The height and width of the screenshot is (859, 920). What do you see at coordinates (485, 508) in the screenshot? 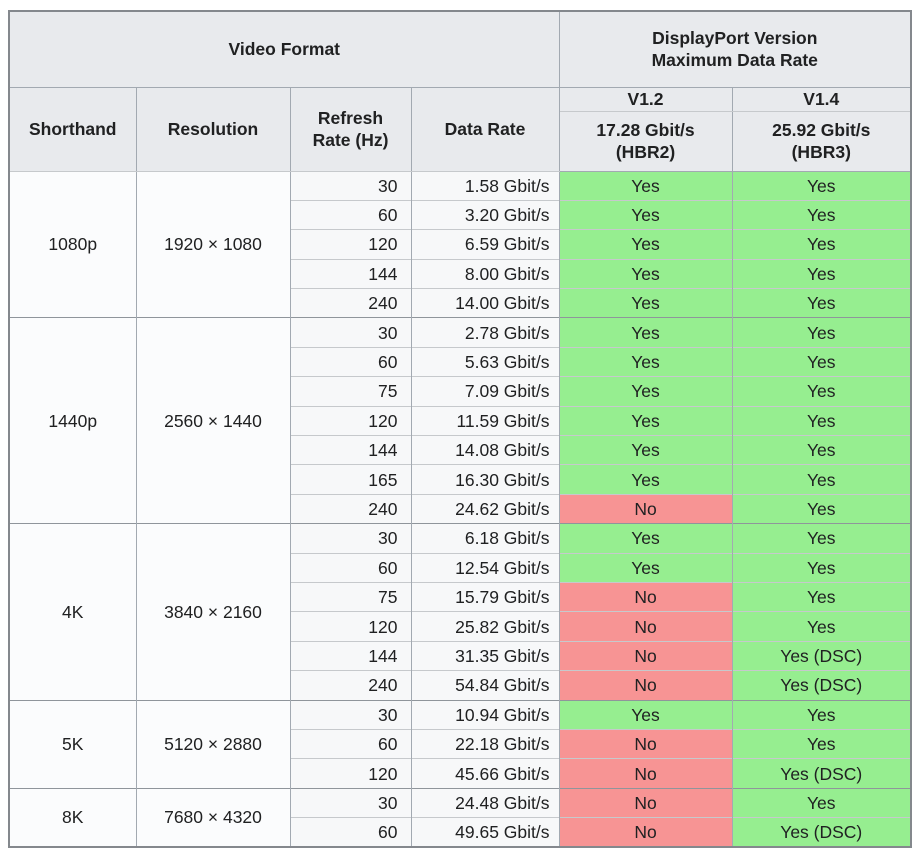
I see `data-rate-cell: 24.62 Gbit/s` at bounding box center [485, 508].